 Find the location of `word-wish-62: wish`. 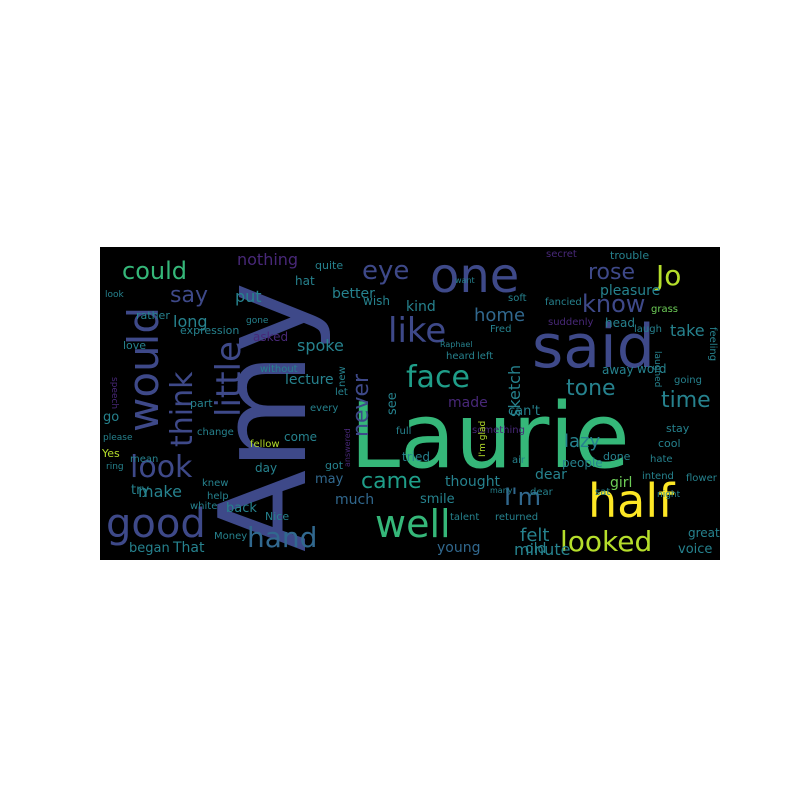

word-wish-62: wish is located at coordinates (376, 301).